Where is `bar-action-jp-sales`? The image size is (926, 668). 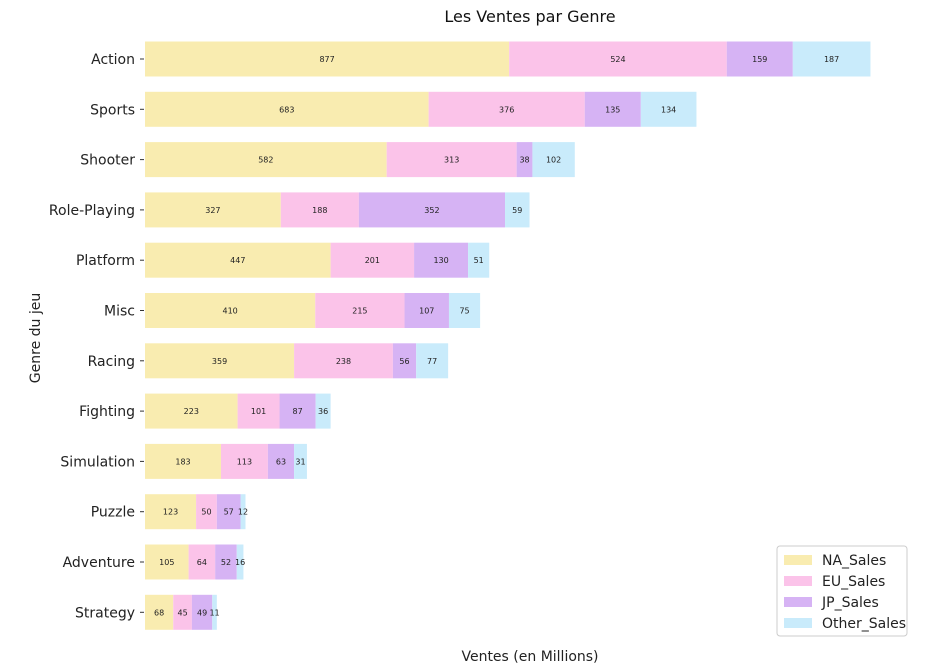 bar-action-jp-sales is located at coordinates (759, 59).